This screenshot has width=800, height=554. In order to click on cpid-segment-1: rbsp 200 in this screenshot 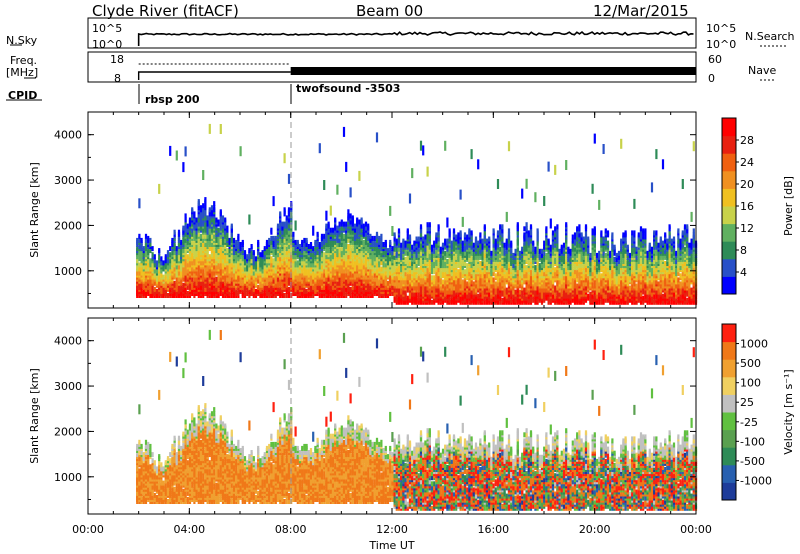, I will do `click(172, 99)`.